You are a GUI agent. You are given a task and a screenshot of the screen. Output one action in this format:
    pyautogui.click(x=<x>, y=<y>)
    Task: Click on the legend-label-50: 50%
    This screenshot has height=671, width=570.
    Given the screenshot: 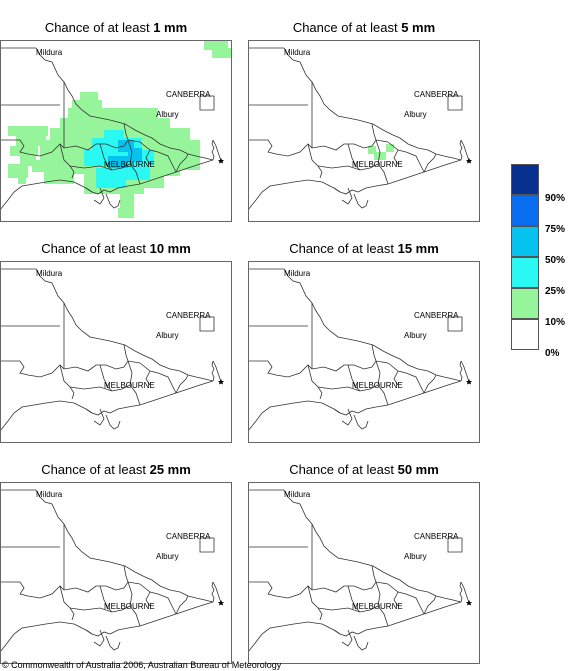 What is the action you would take?
    pyautogui.click(x=555, y=260)
    